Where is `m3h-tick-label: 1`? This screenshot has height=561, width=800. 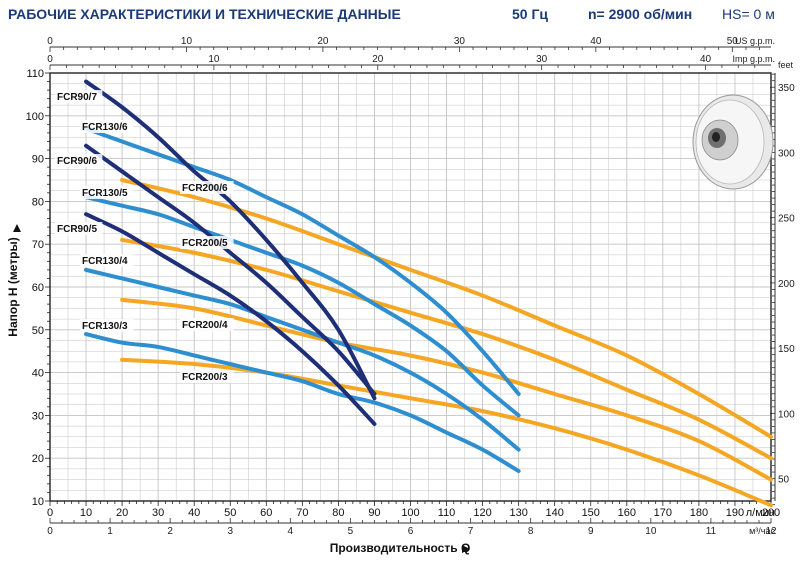
m3h-tick-label: 1 is located at coordinates (110, 531).